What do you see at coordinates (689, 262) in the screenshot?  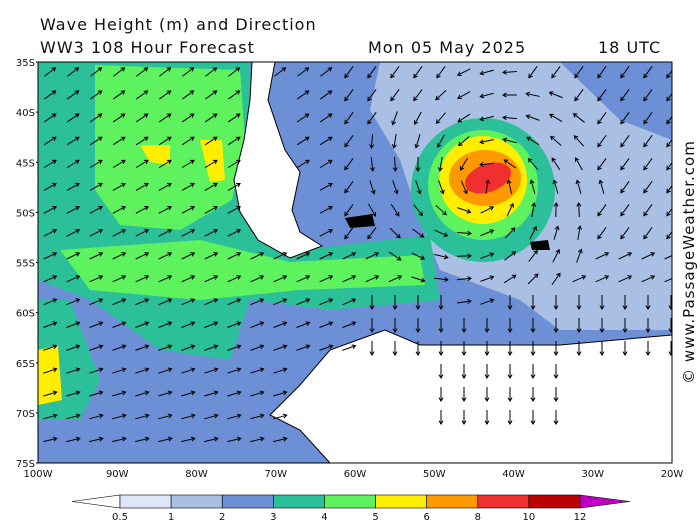 I see `watermark: © www.PassageWeather.com` at bounding box center [689, 262].